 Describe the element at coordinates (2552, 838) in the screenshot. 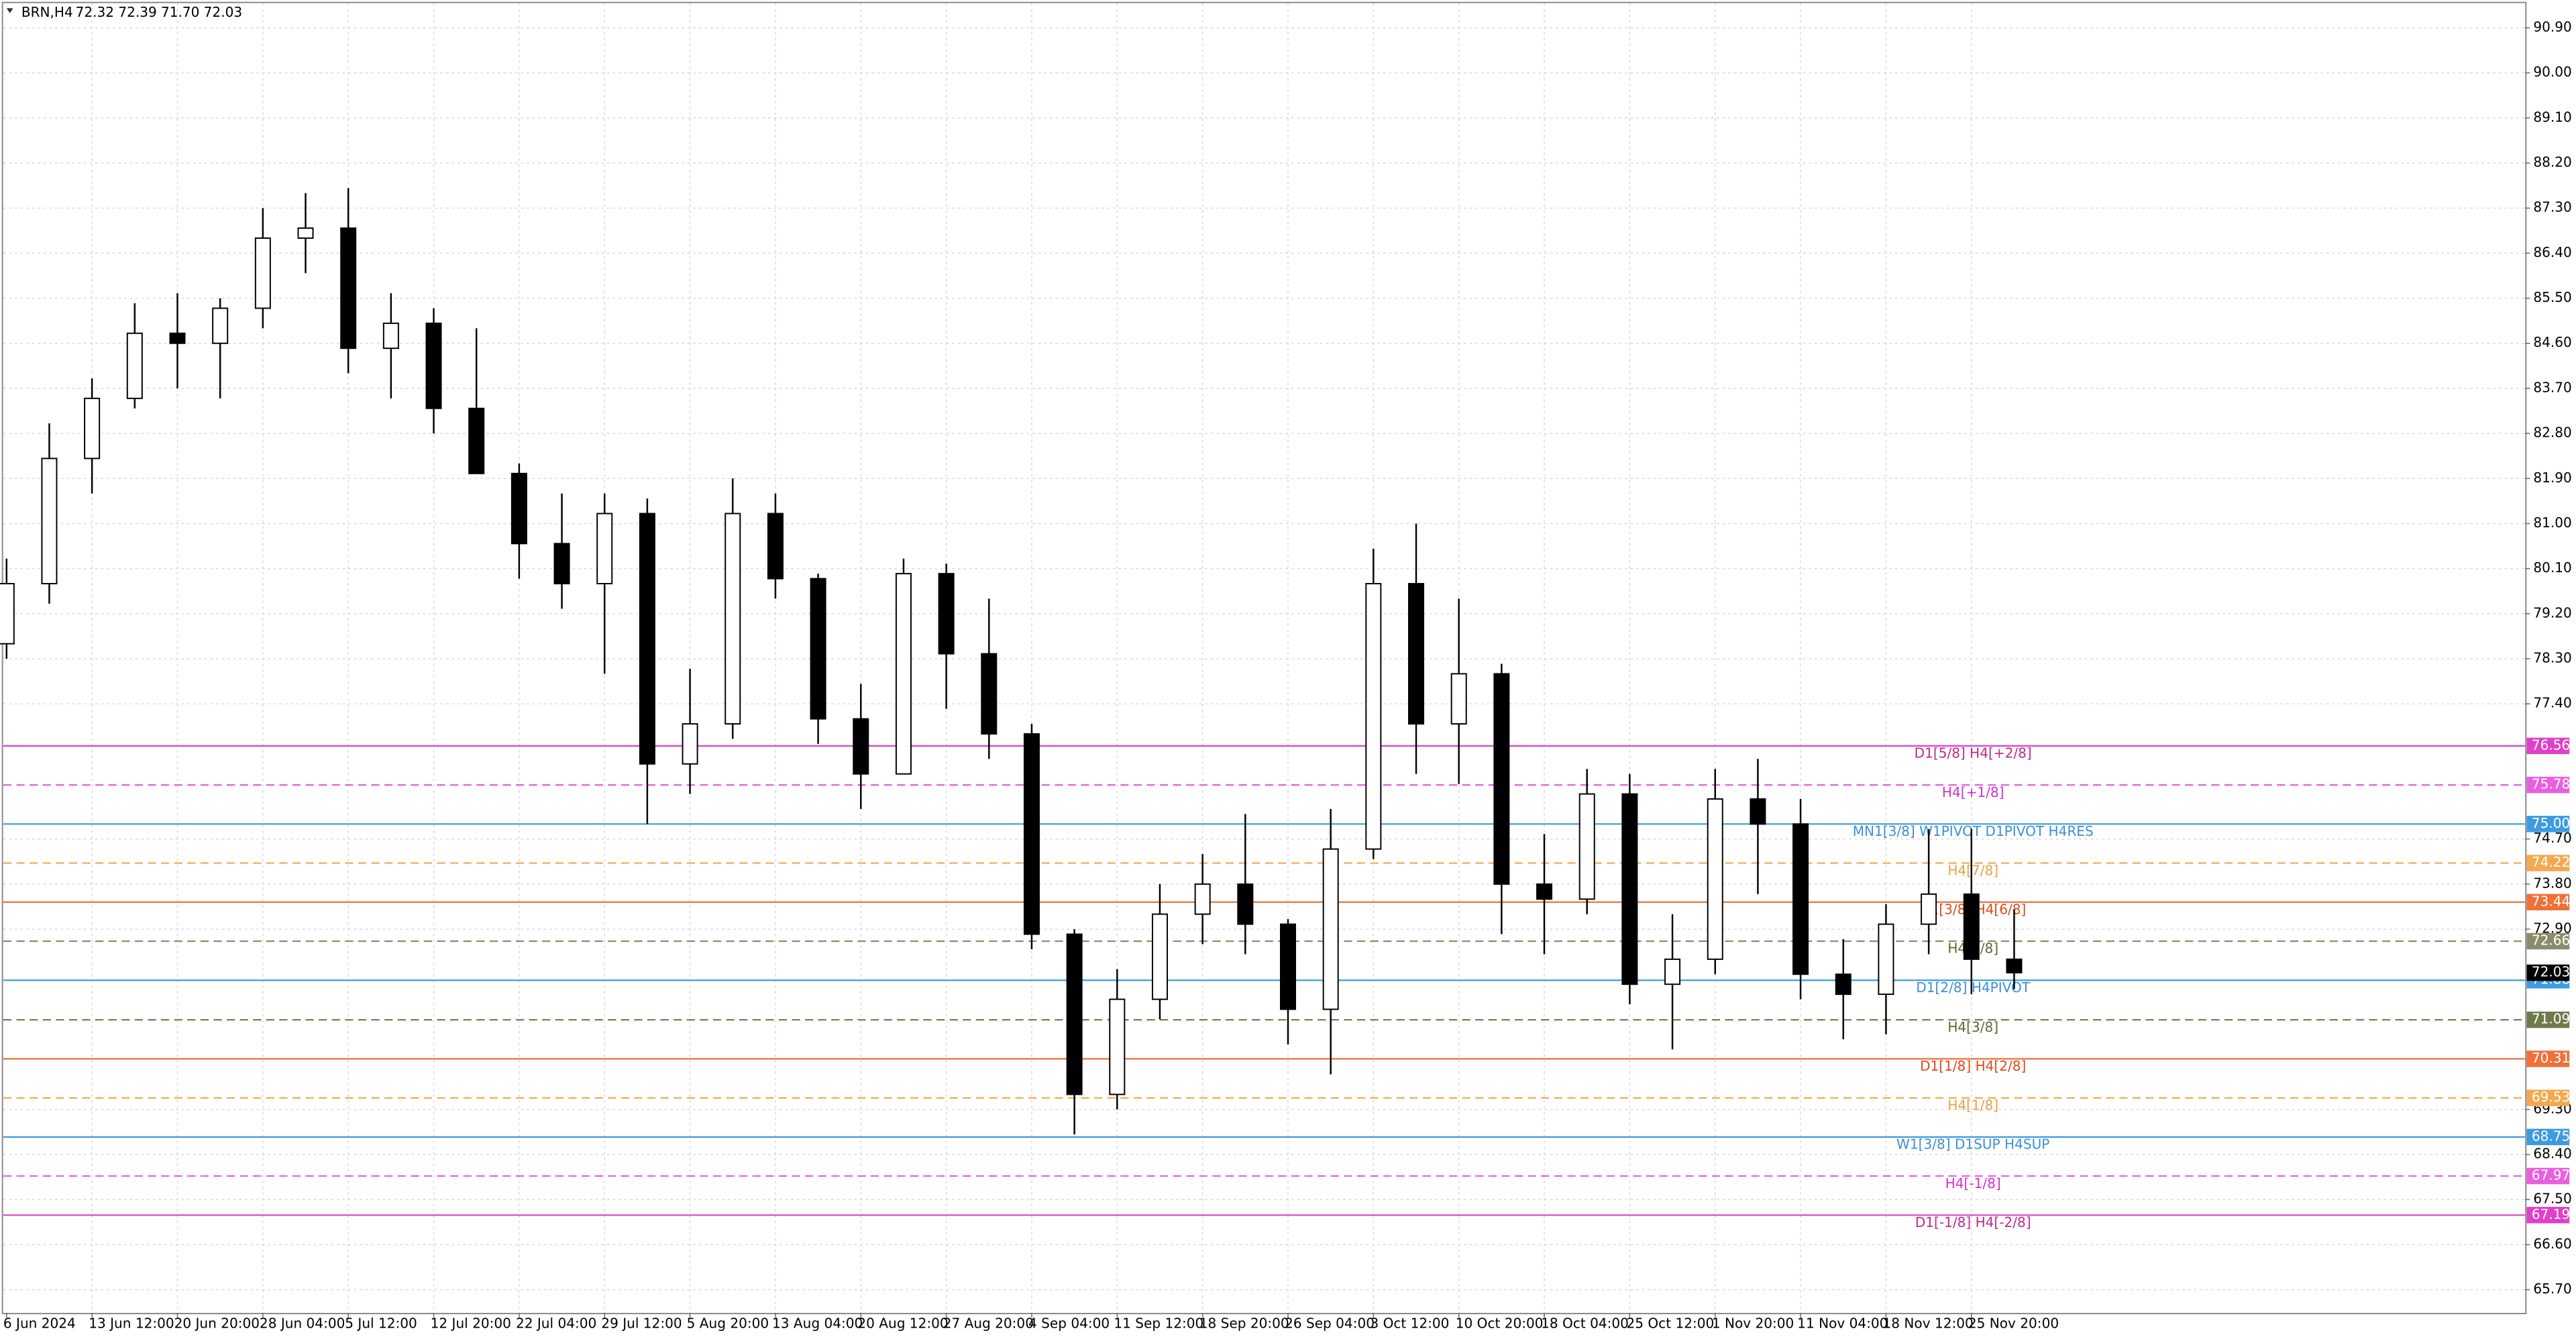

I see `y-tick-label: 74.70` at that location.